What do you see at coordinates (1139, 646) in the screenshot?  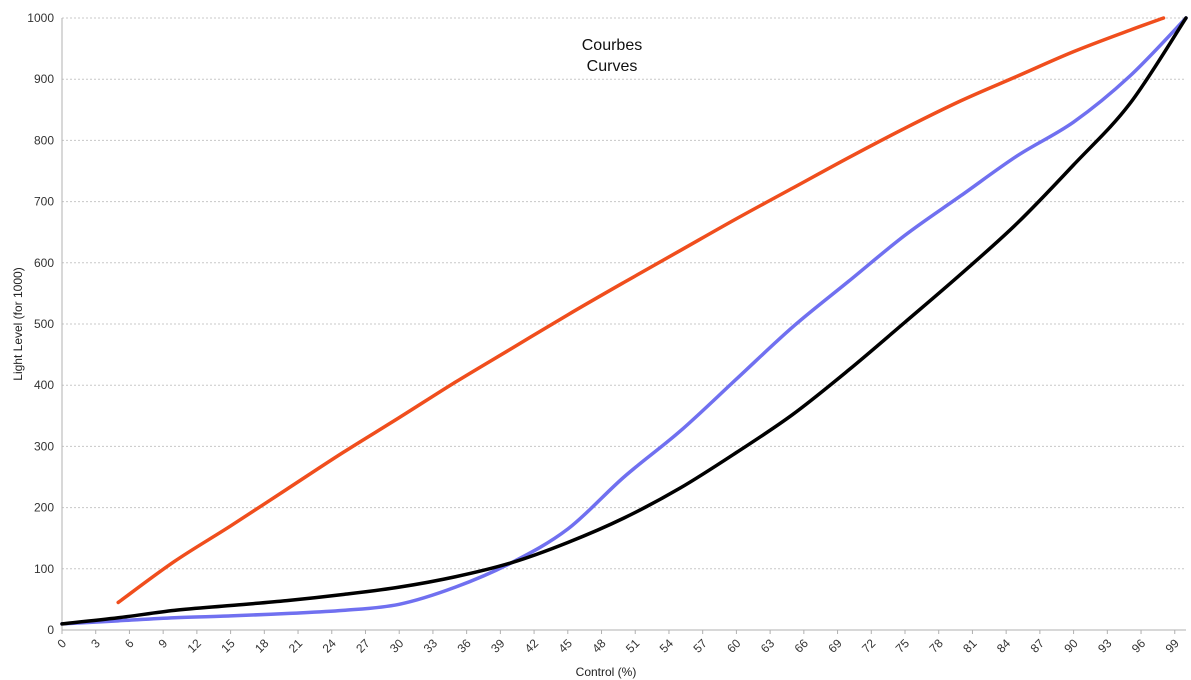 I see `x-tick-label: 96` at bounding box center [1139, 646].